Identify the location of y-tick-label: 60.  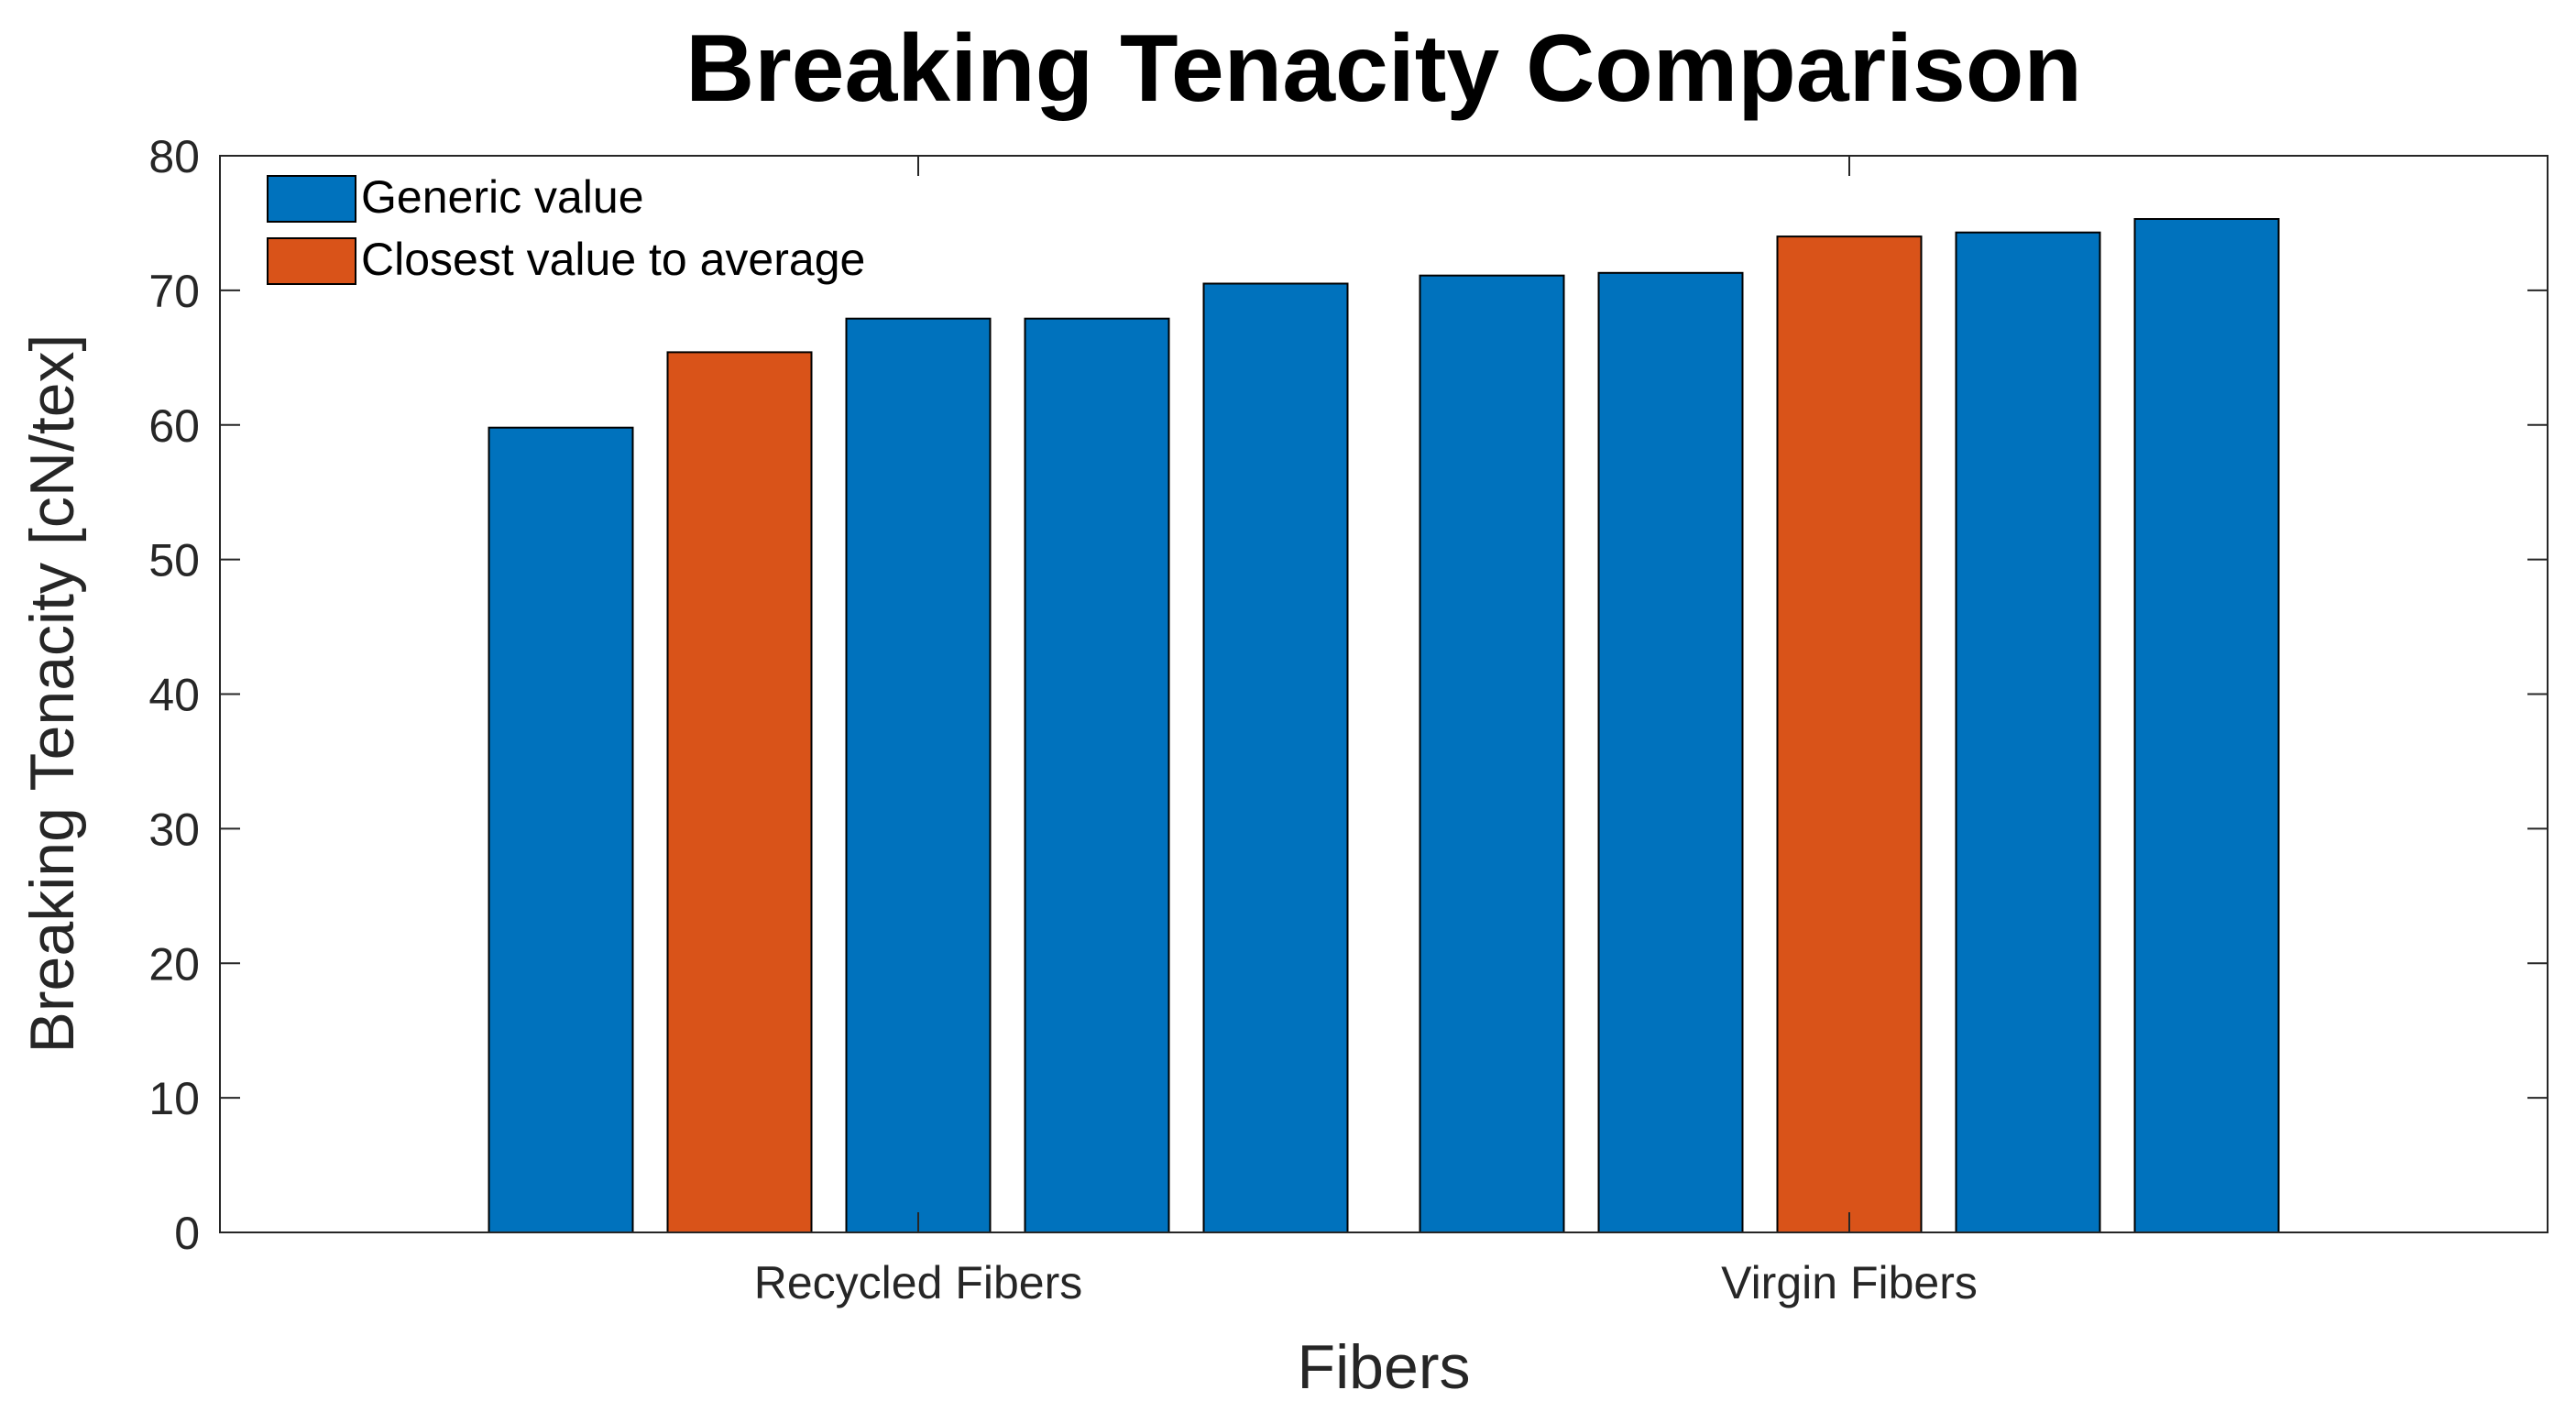
(174, 426).